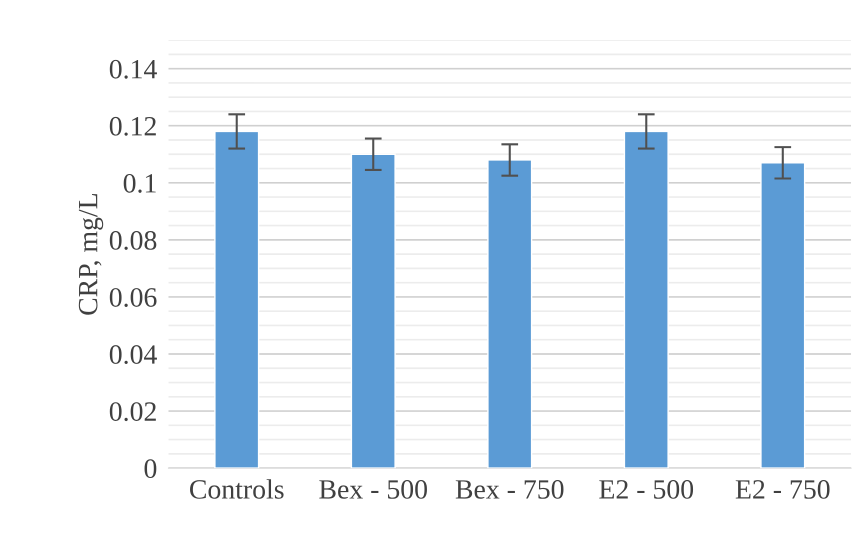 The width and height of the screenshot is (864, 535). I want to click on x-tick-label: Controls, so click(237, 489).